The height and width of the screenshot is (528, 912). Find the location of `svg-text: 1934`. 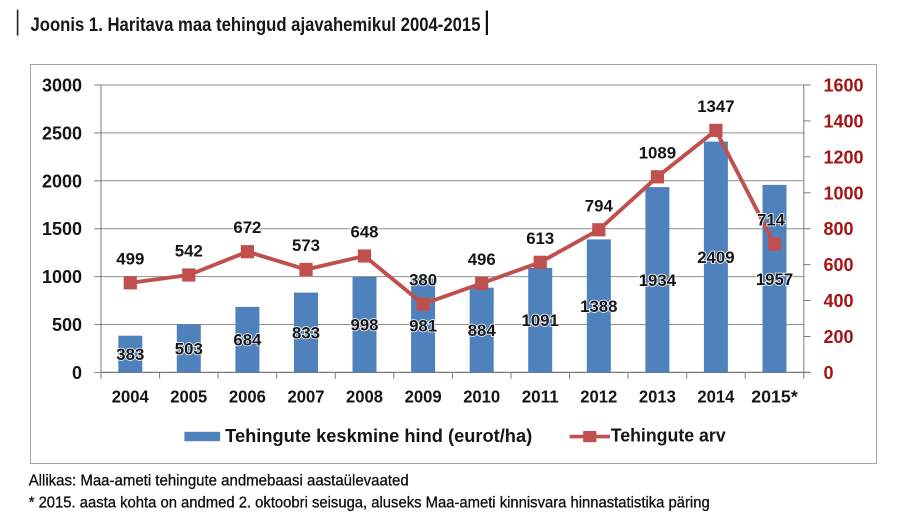

svg-text: 1934 is located at coordinates (658, 280).